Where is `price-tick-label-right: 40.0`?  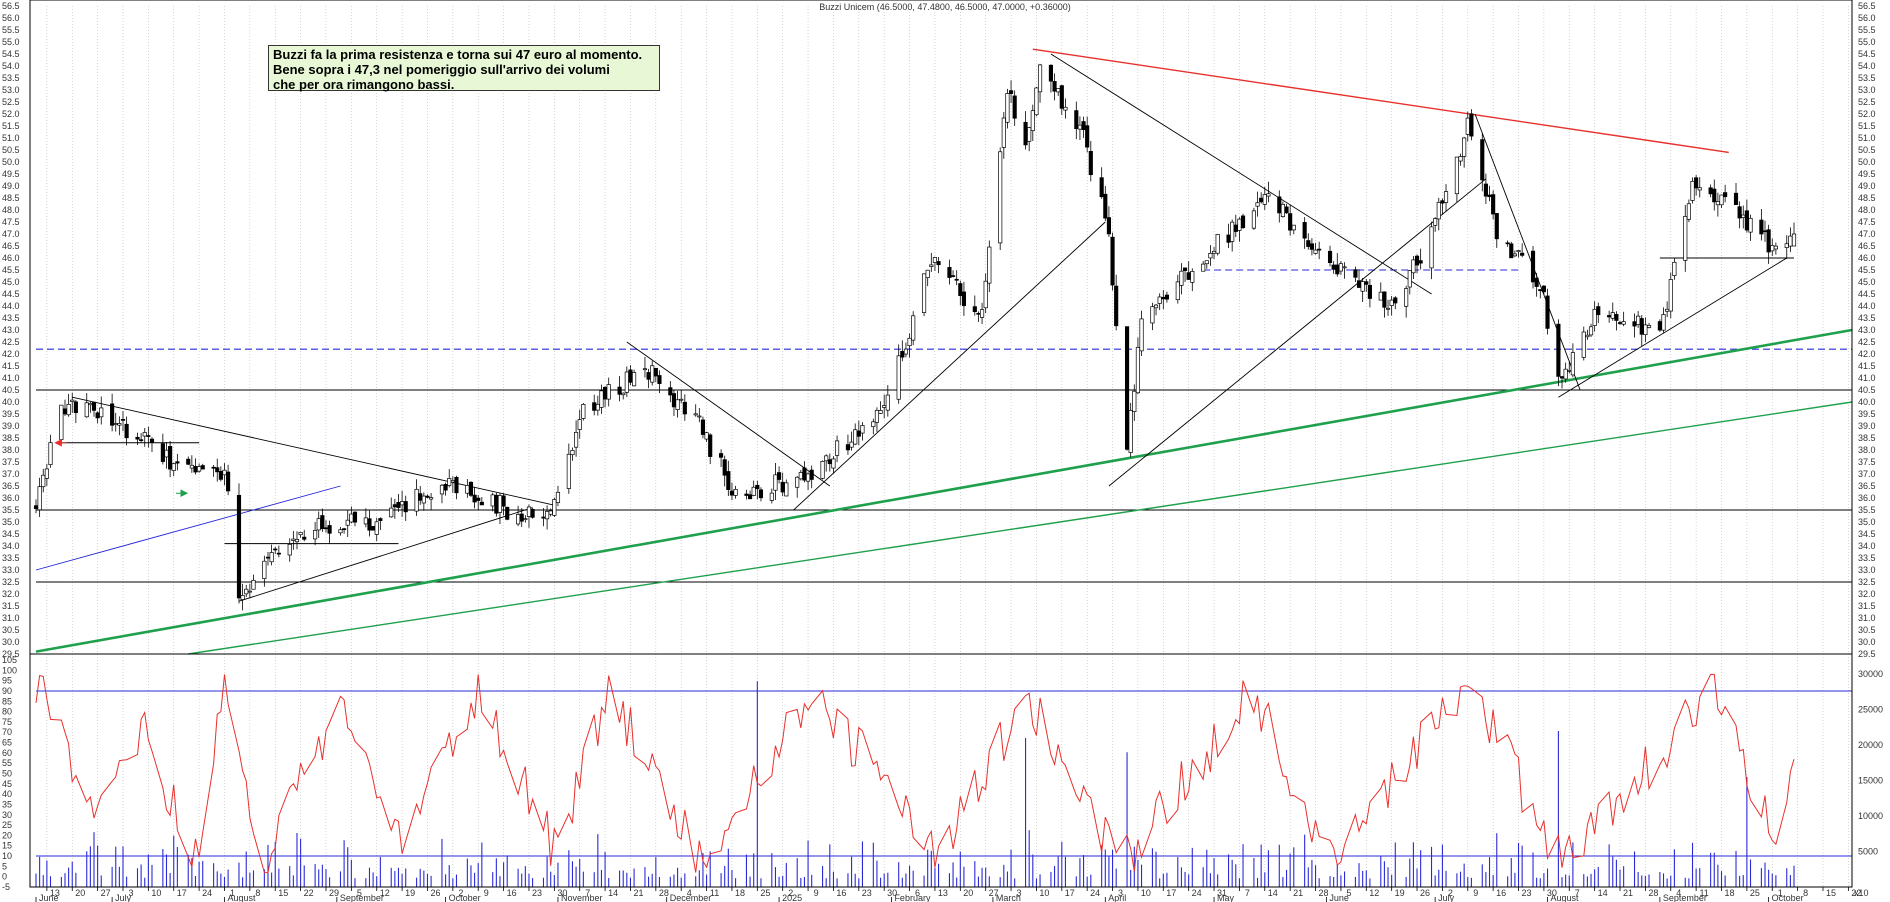 price-tick-label-right: 40.0 is located at coordinates (1867, 402).